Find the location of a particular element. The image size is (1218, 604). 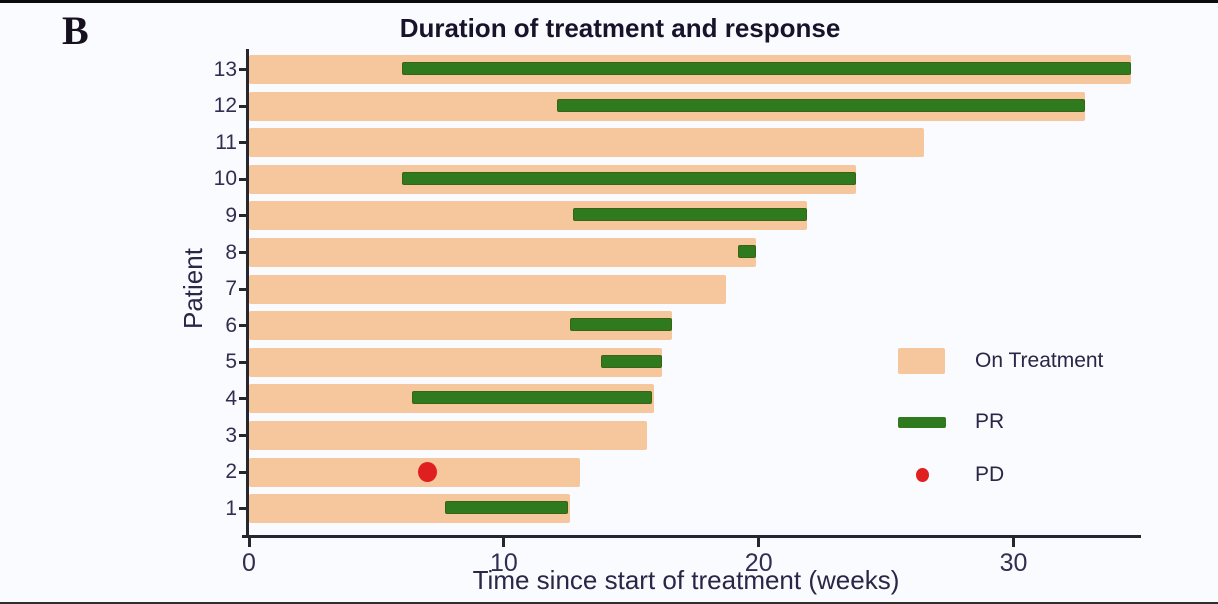

legend-label-pr: PR is located at coordinates (990, 421).